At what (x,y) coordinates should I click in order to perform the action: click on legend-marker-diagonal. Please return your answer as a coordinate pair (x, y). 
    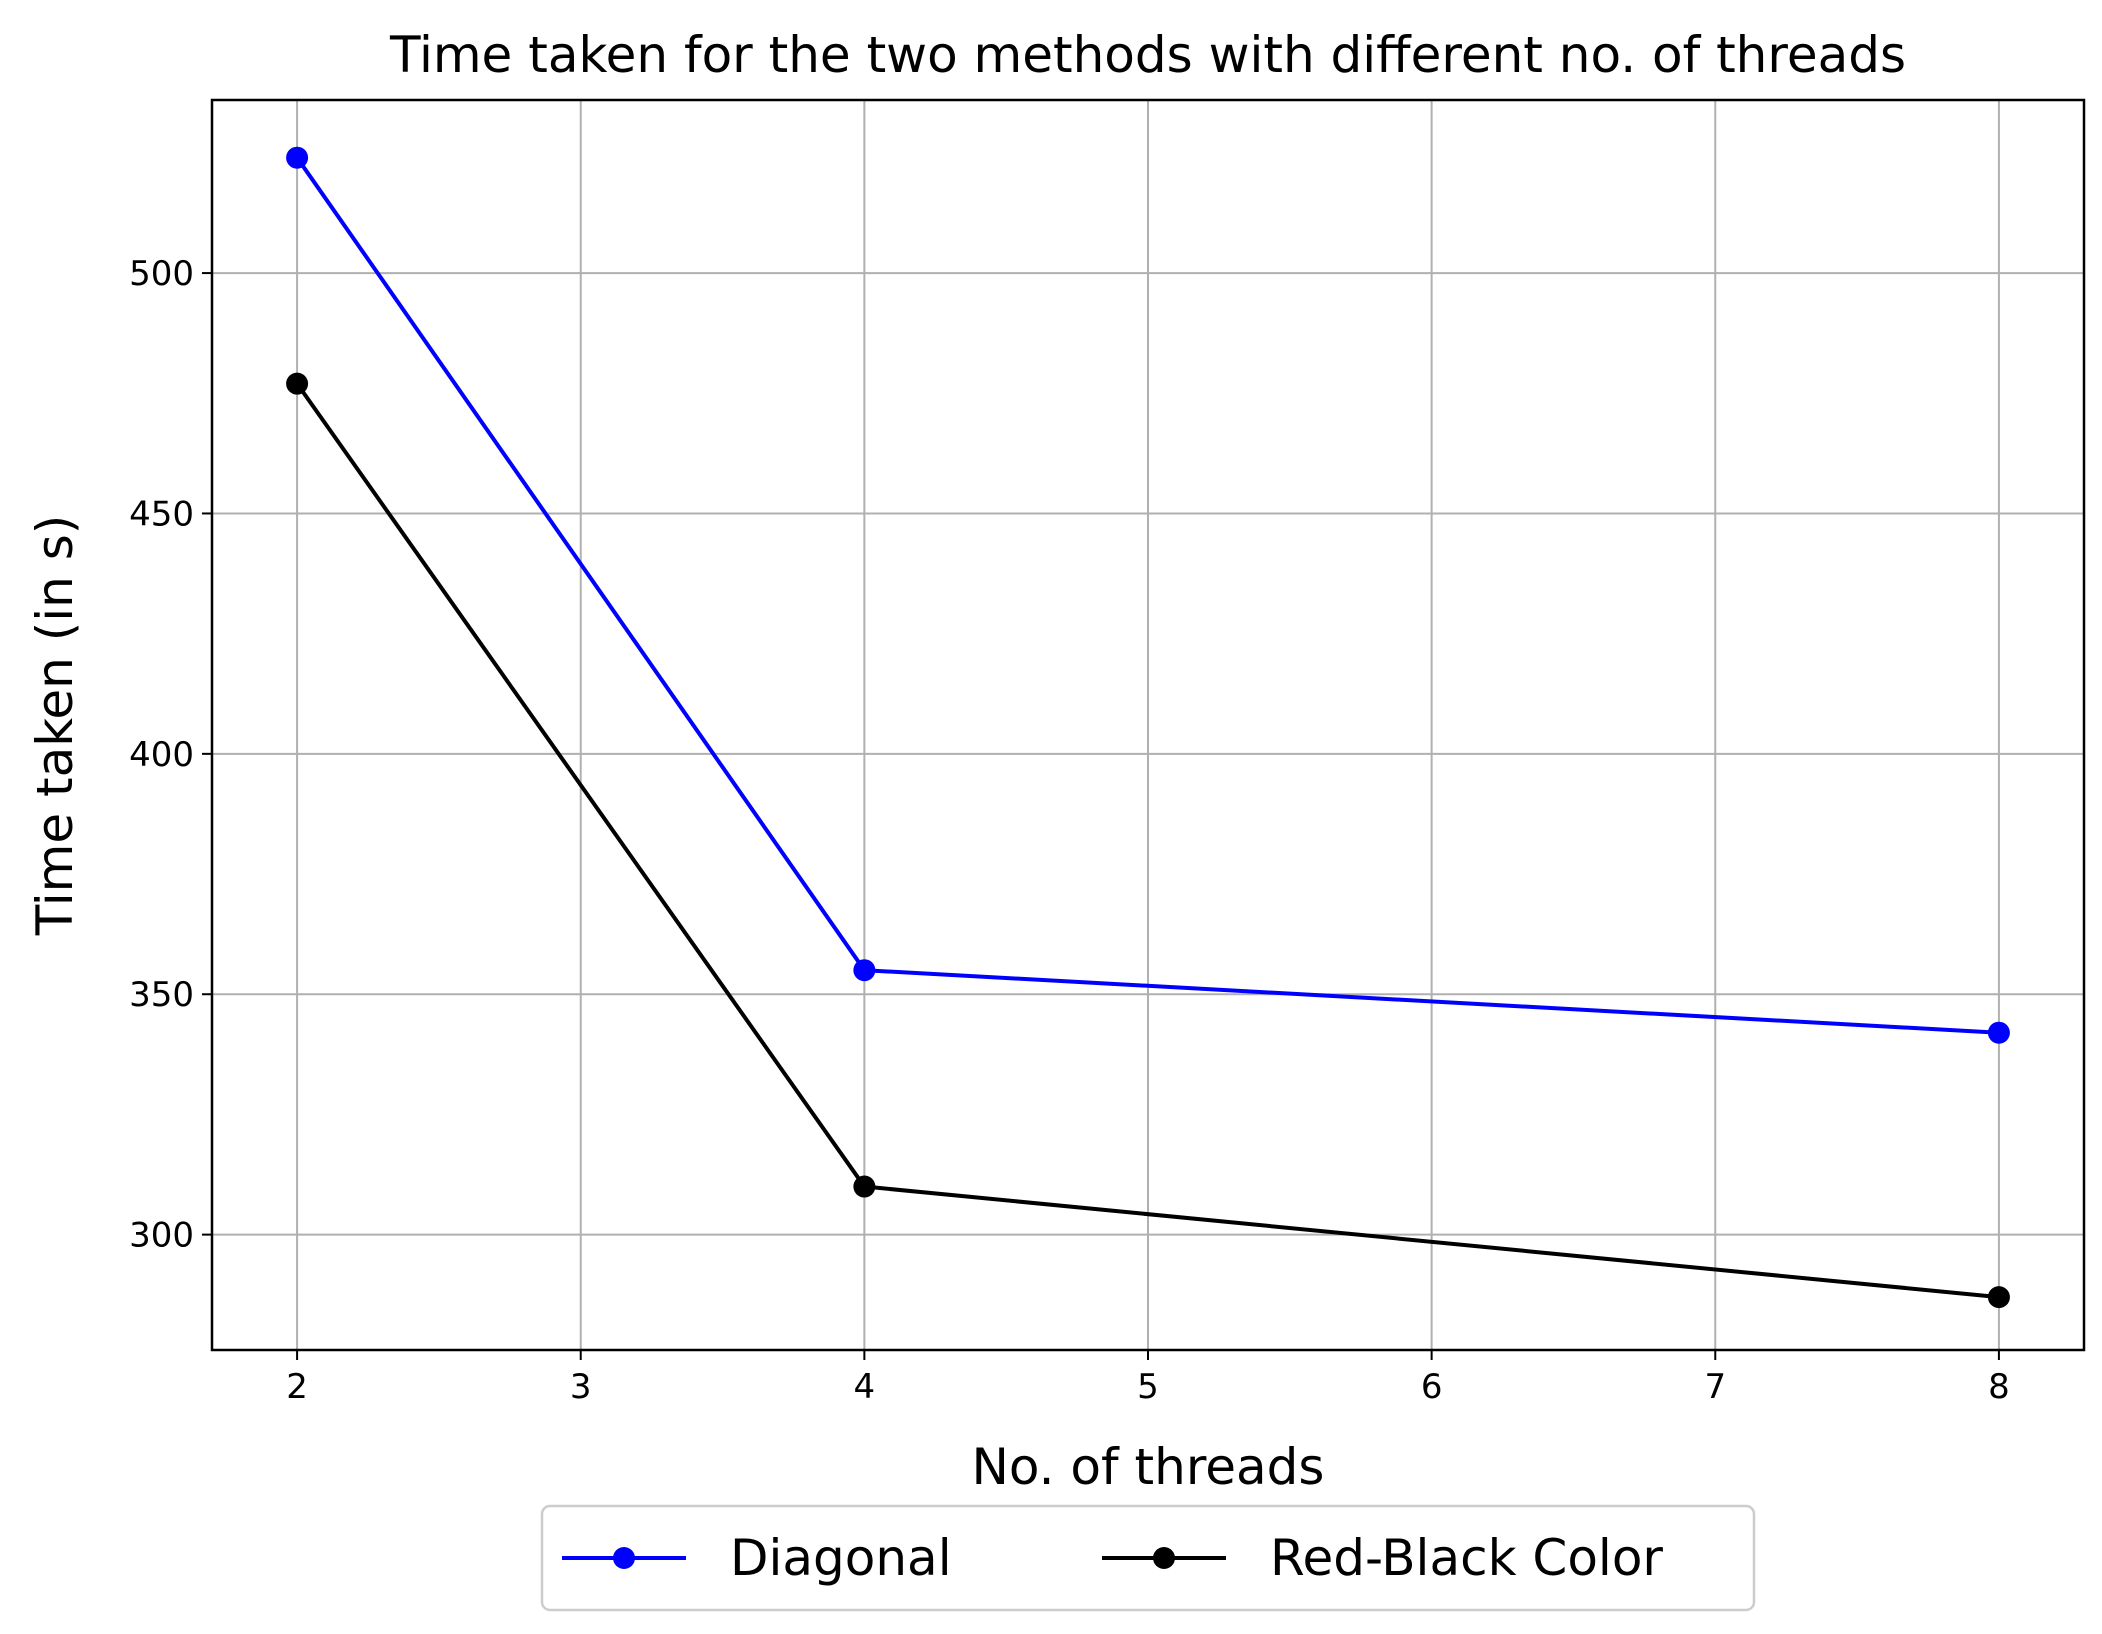
    Looking at the image, I should click on (624, 1558).